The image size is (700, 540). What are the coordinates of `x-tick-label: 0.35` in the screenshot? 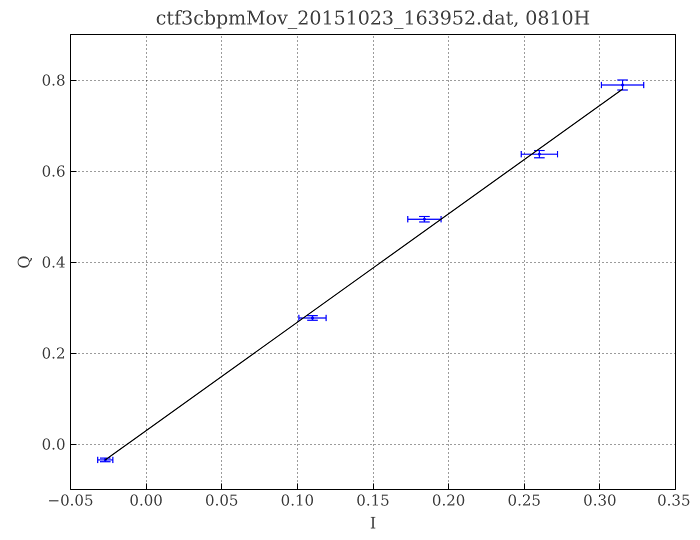 It's located at (674, 501).